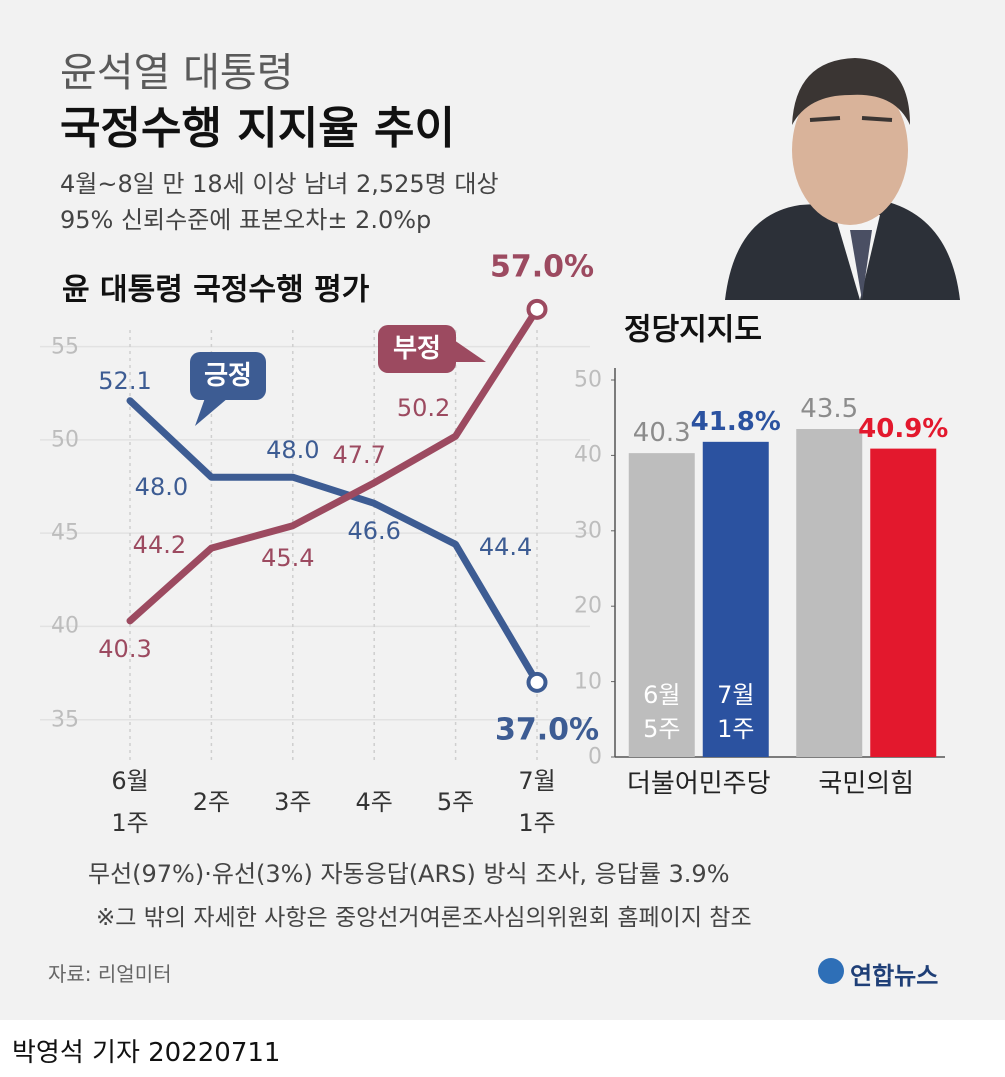  What do you see at coordinates (246, 220) in the screenshot?
I see `subtitle-line-2: 95% 신뢰수준에 표본오차± 2.0%p` at bounding box center [246, 220].